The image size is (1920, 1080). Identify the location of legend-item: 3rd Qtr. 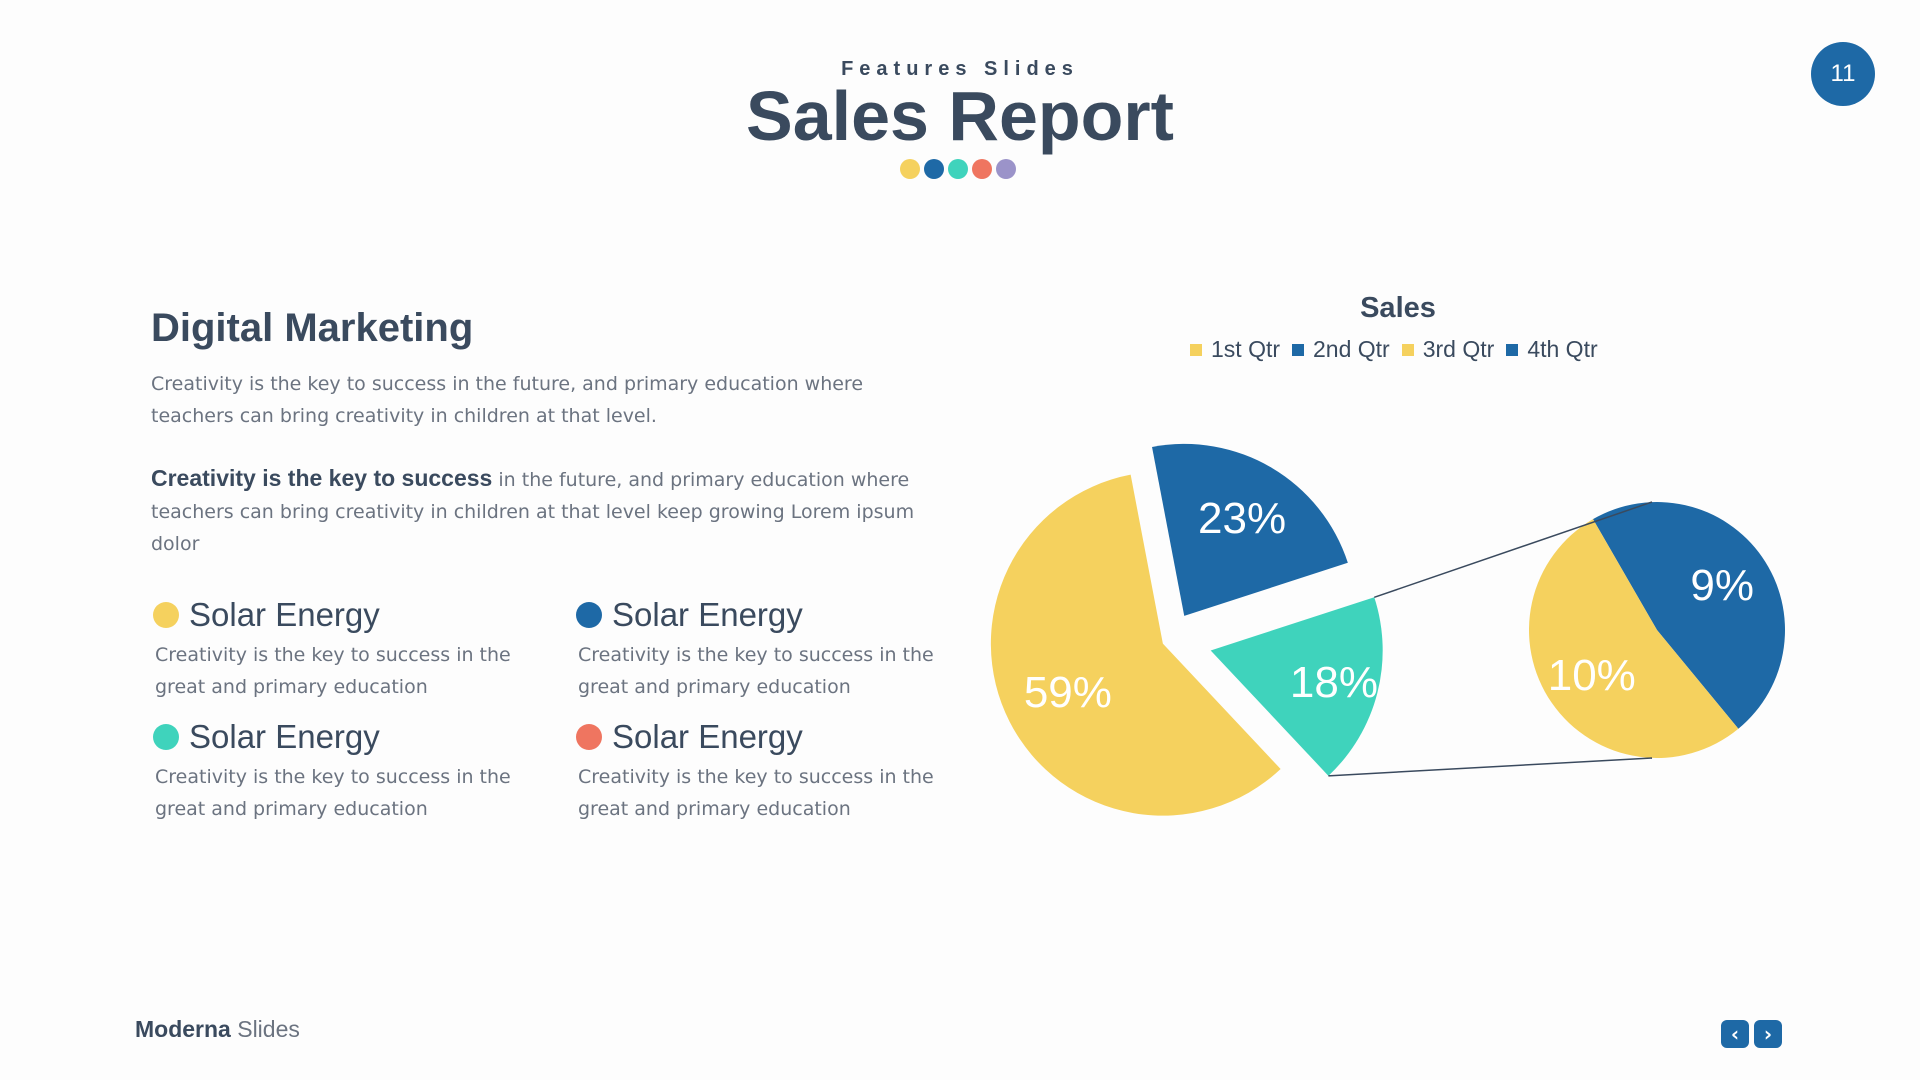
(1448, 349).